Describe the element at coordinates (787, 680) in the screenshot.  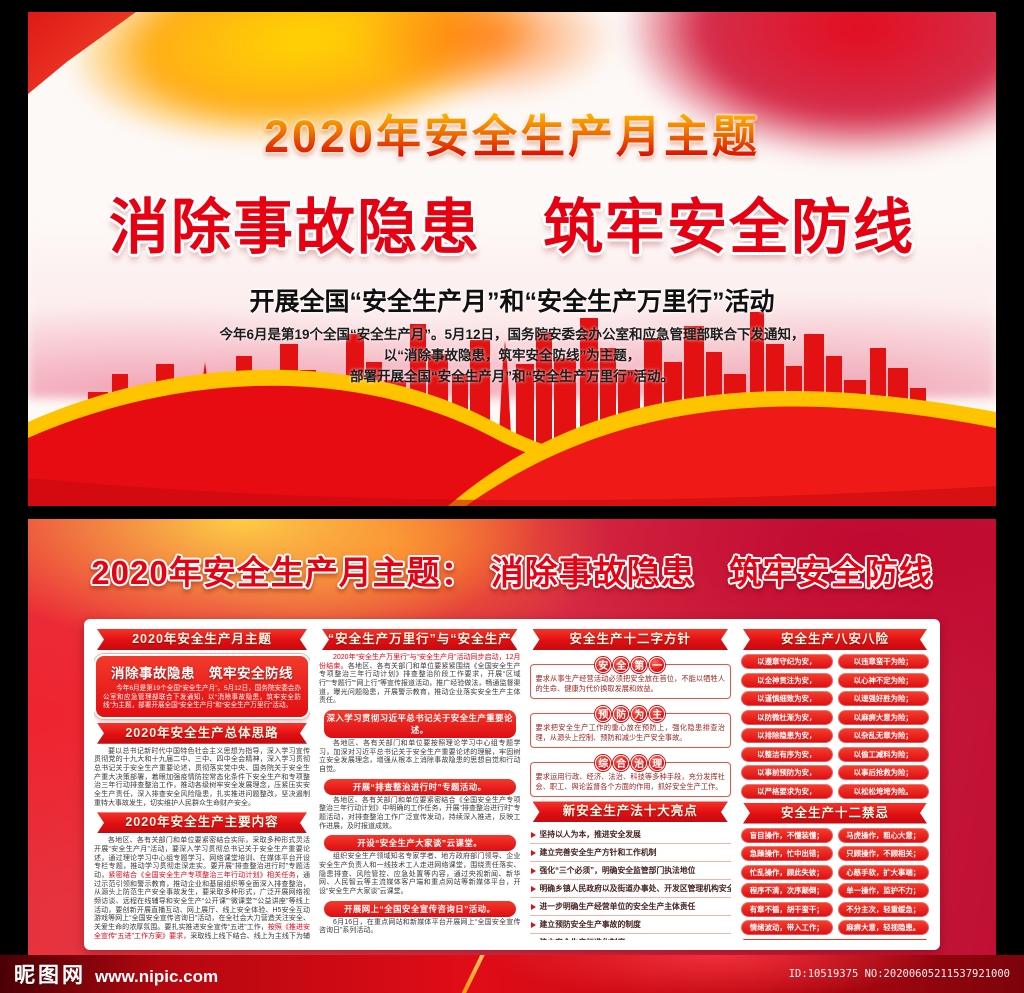
I see `slogan-pill: 以全神贯注为安，` at that location.